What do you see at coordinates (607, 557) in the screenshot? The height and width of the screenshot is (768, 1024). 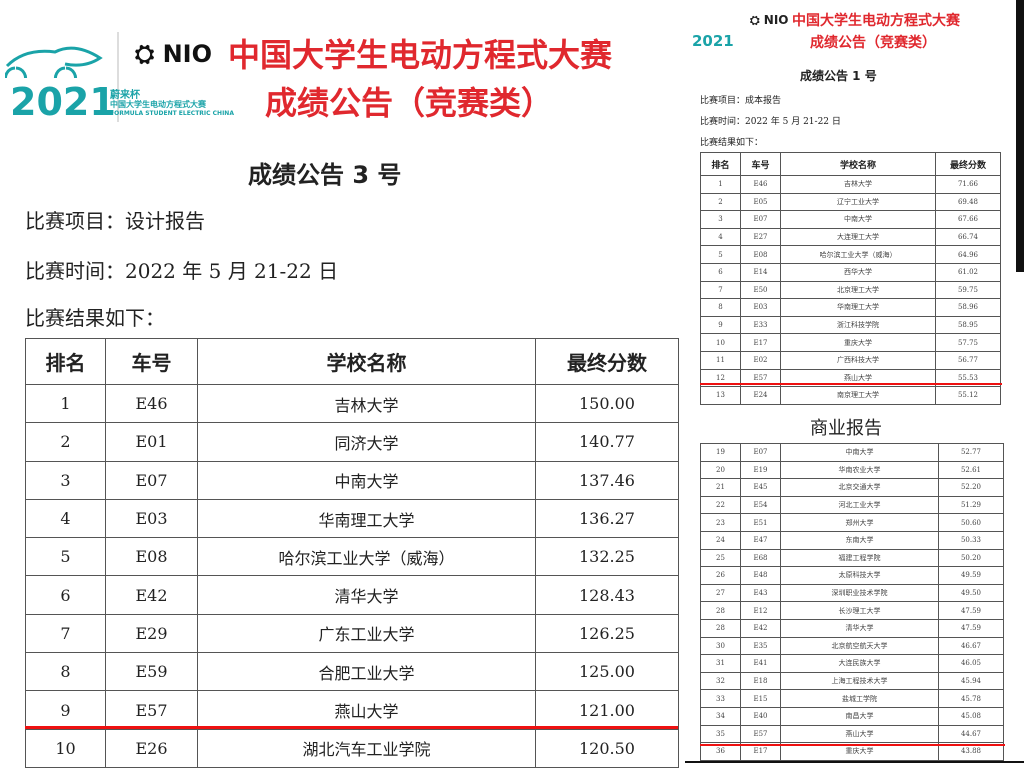 I see `cell-score: 132.25` at bounding box center [607, 557].